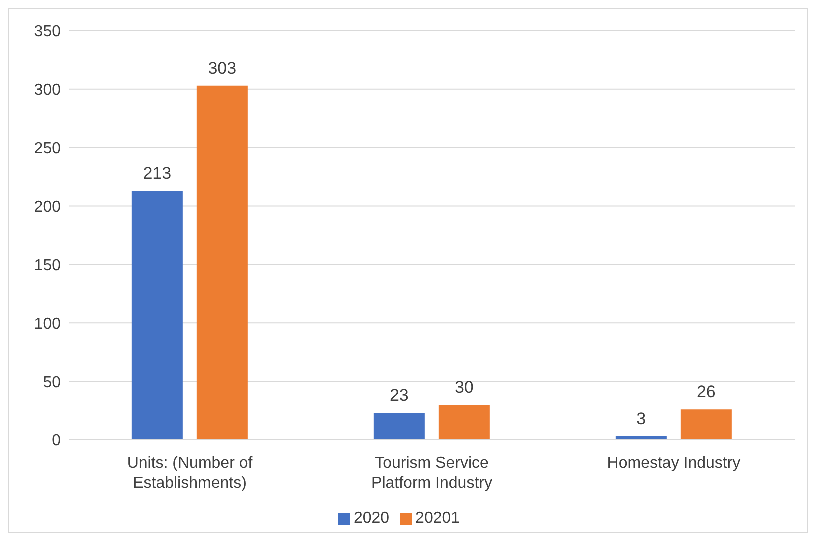 The width and height of the screenshot is (815, 540). I want to click on y-tick-label: 100, so click(48, 324).